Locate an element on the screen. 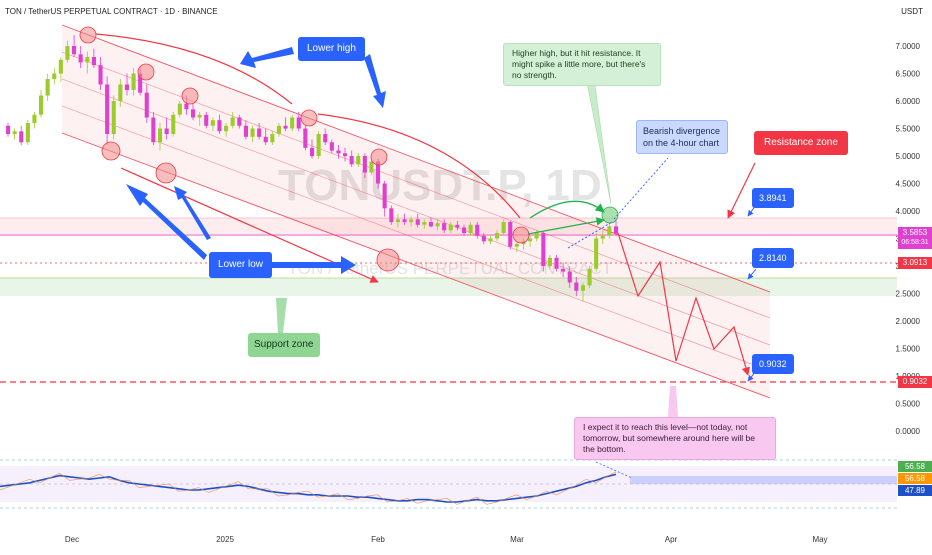  rsi-pane is located at coordinates (448, 484).